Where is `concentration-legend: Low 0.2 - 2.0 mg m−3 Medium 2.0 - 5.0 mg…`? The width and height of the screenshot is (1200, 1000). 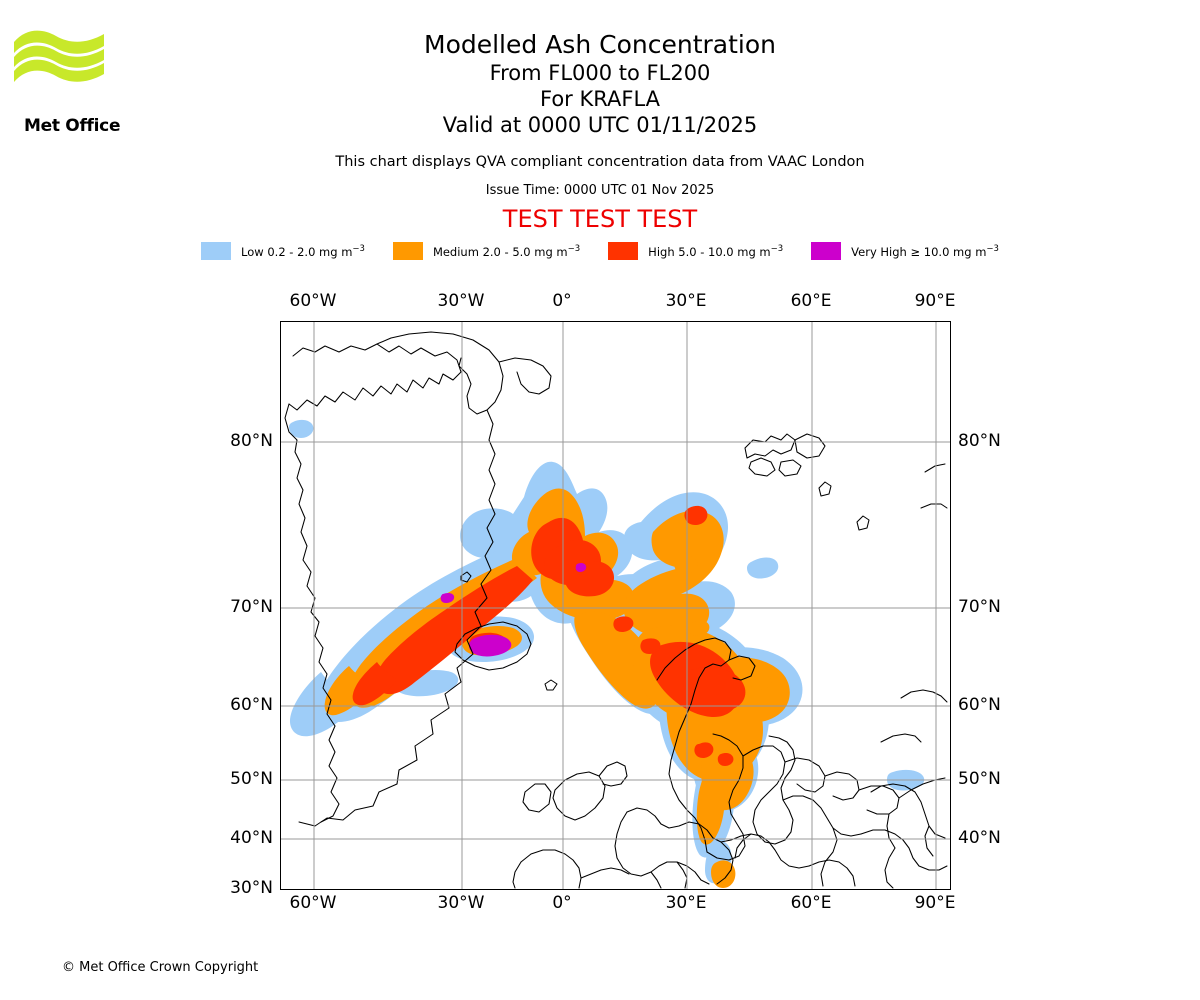
concentration-legend: Low 0.2 - 2.0 mg m−3 Medium 2.0 - 5.0 mg… is located at coordinates (600, 251).